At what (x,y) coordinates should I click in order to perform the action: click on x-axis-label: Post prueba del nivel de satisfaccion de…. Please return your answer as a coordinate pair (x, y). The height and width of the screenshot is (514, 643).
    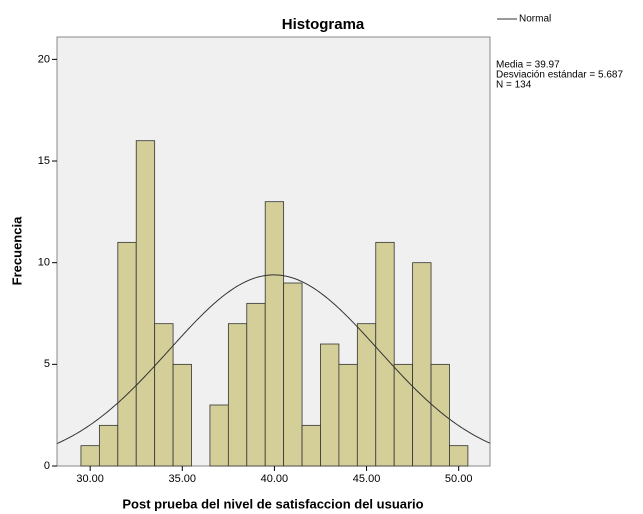
    Looking at the image, I should click on (272, 503).